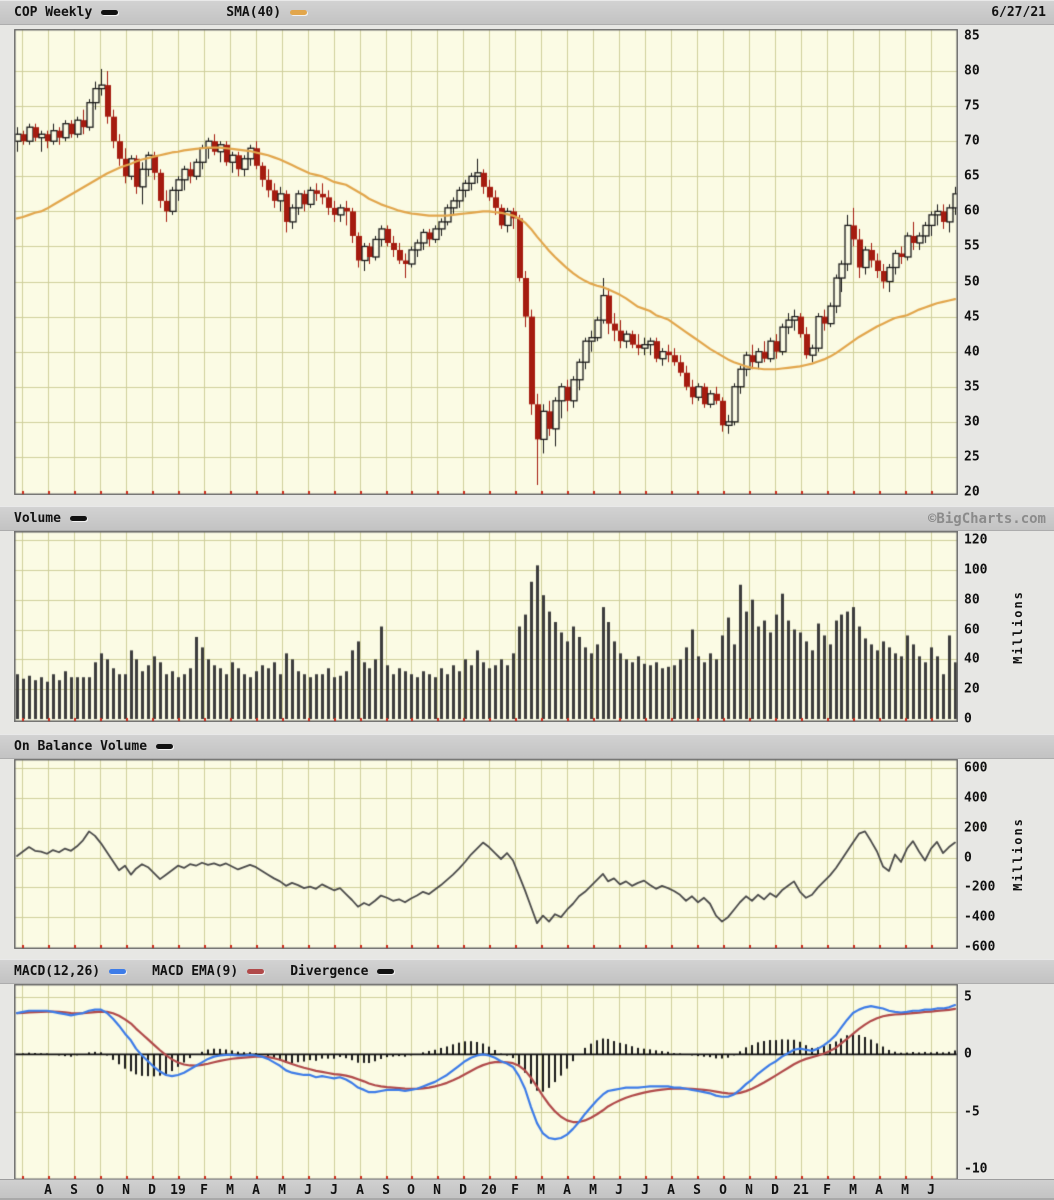  Describe the element at coordinates (972, 689) in the screenshot. I see `volume-tick-label: 20` at that location.